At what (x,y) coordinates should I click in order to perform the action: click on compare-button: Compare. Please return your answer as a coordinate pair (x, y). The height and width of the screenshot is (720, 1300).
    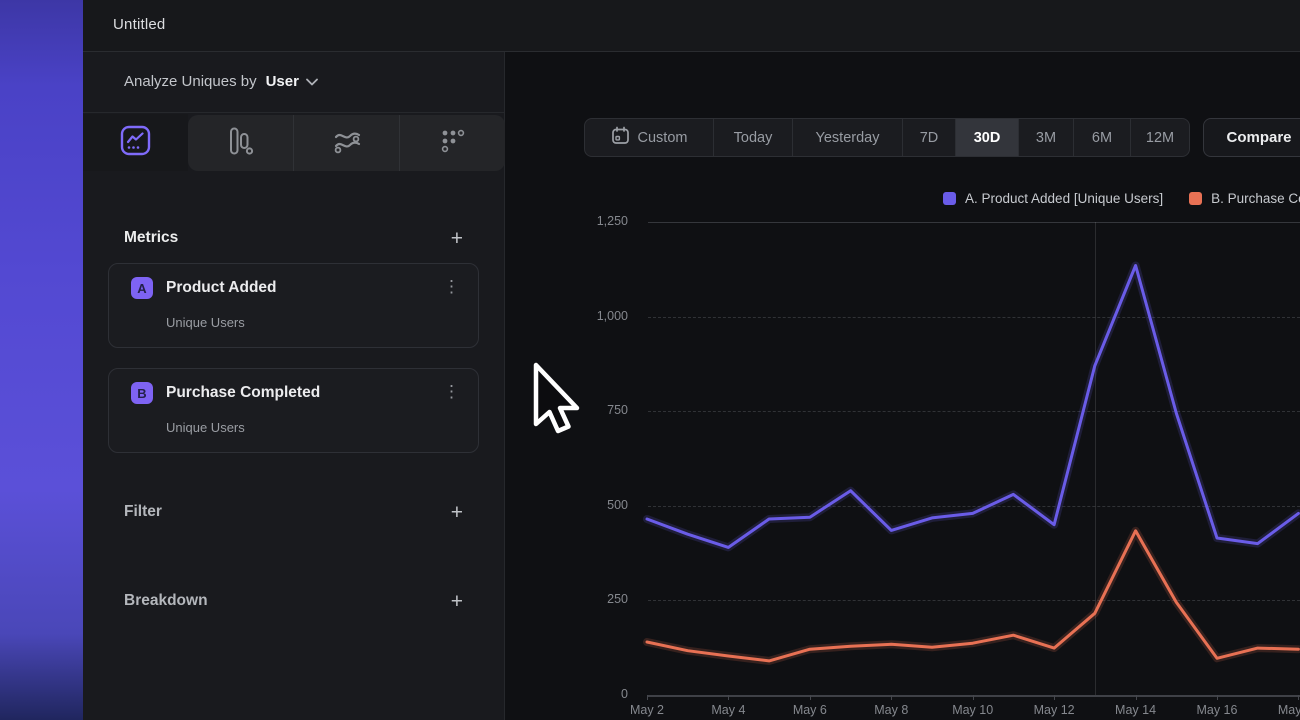
    Looking at the image, I should click on (1251, 137).